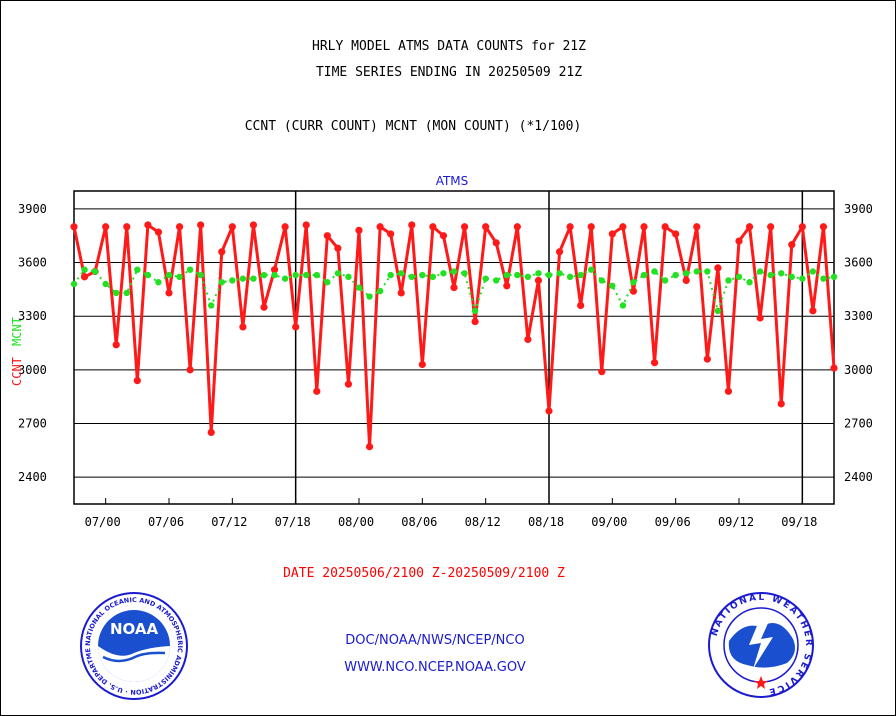 The image size is (896, 716). I want to click on org-url: WWW.NCO.NCEP.NOAA.GOV, so click(435, 667).